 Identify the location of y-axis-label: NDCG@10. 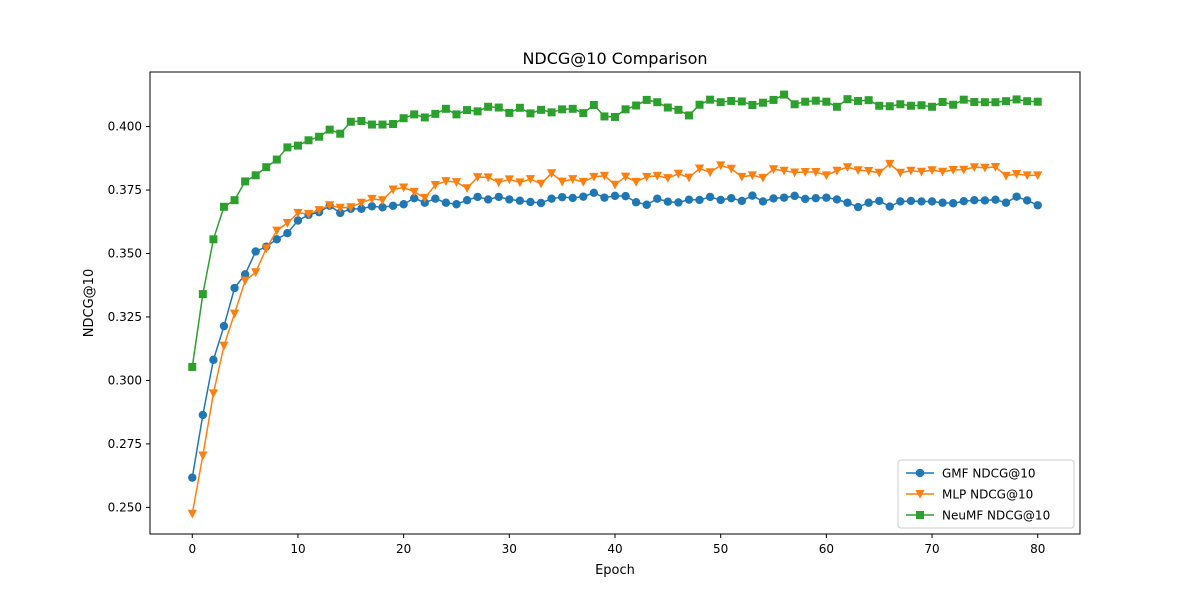
(89, 303).